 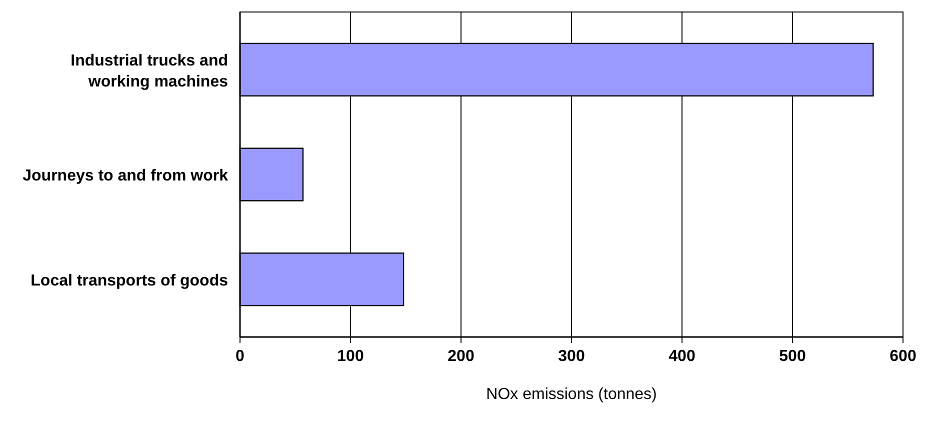 I want to click on x-axis-title: NOx emissions (tonnes), so click(x=571, y=394).